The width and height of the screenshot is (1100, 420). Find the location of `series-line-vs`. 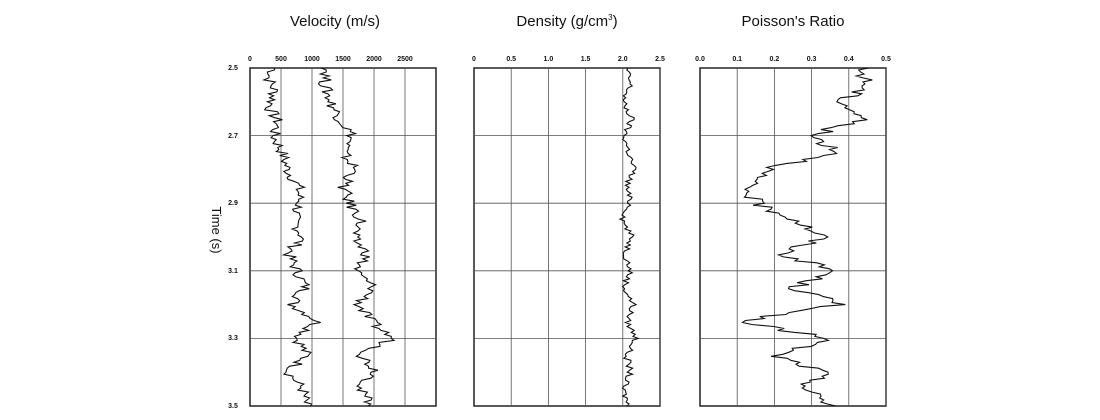

series-line-vs is located at coordinates (291, 237).